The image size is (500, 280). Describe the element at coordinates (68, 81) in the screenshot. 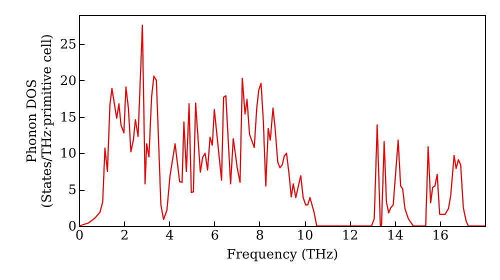

I see `y-tick-label: 20` at that location.